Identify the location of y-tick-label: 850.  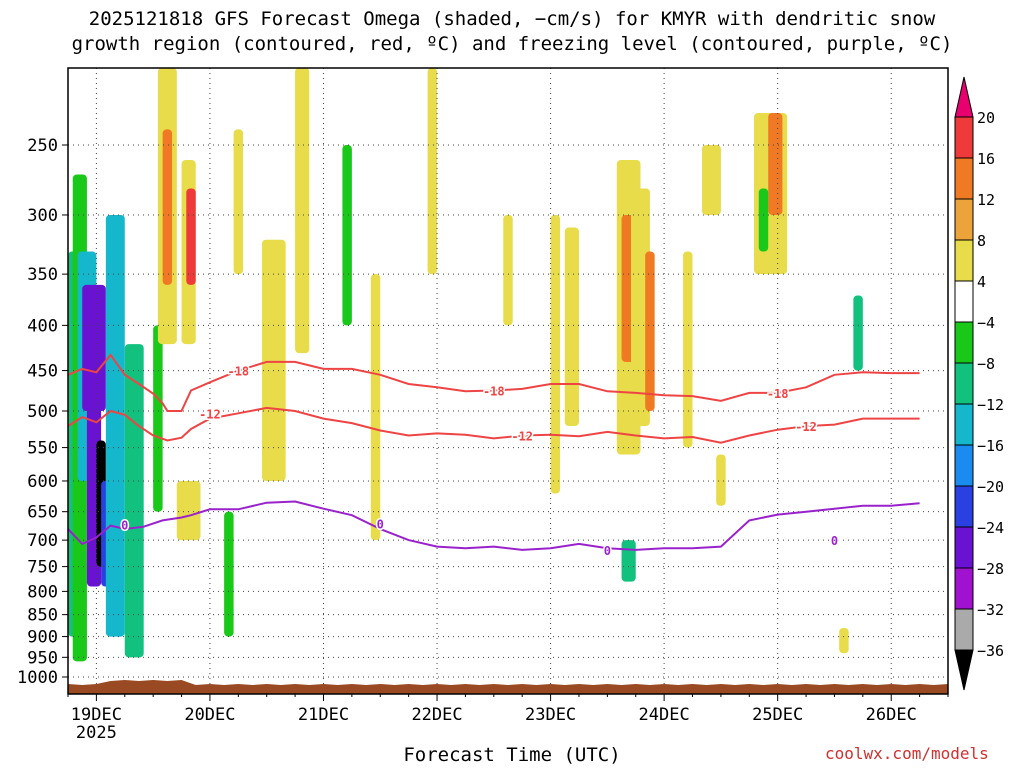
(42, 616).